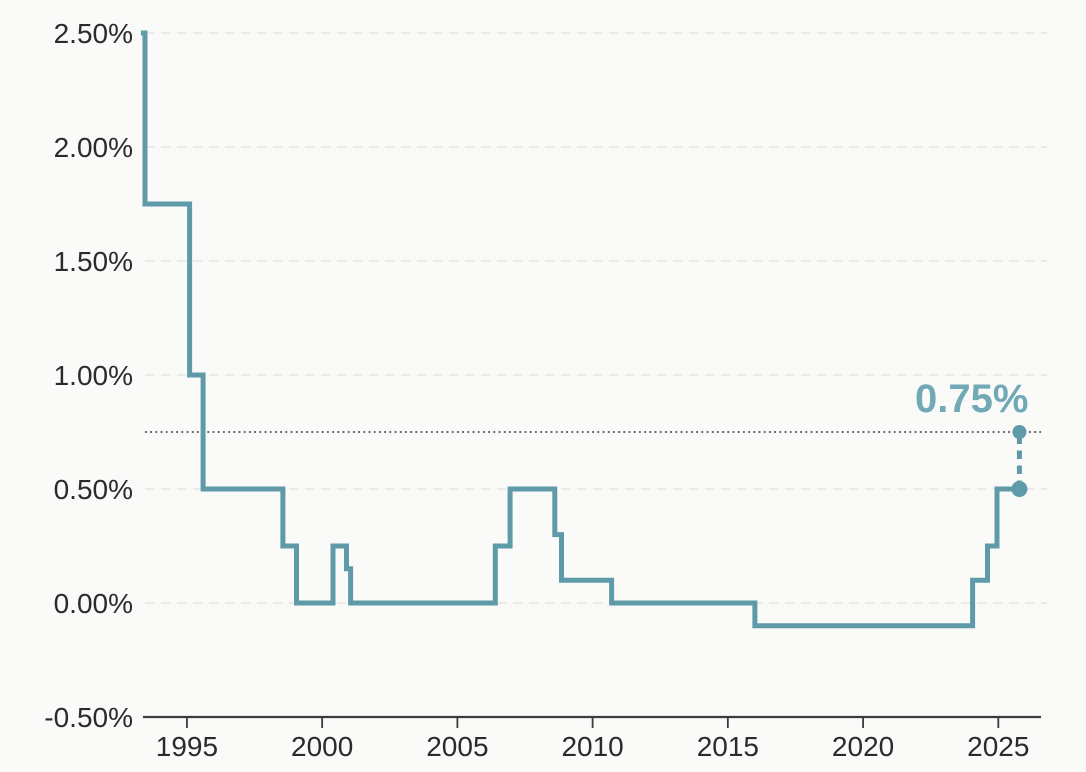  What do you see at coordinates (863, 746) in the screenshot?
I see `svg-text: 2020` at bounding box center [863, 746].